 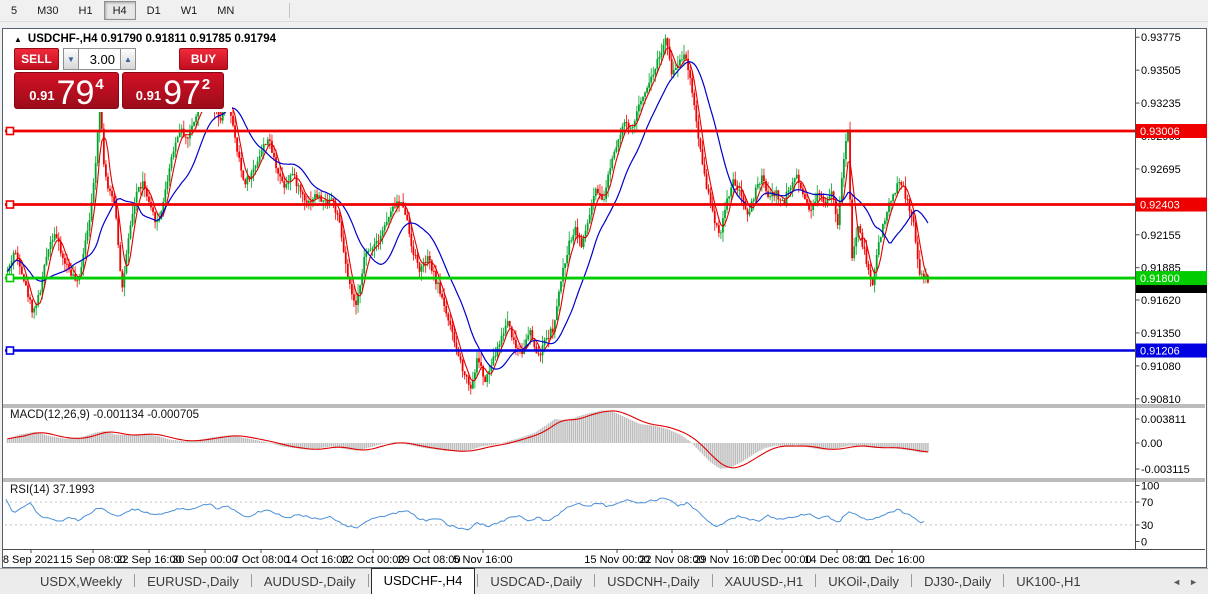 I want to click on tab-scroll-left-icon: ◄, so click(x=1177, y=582).